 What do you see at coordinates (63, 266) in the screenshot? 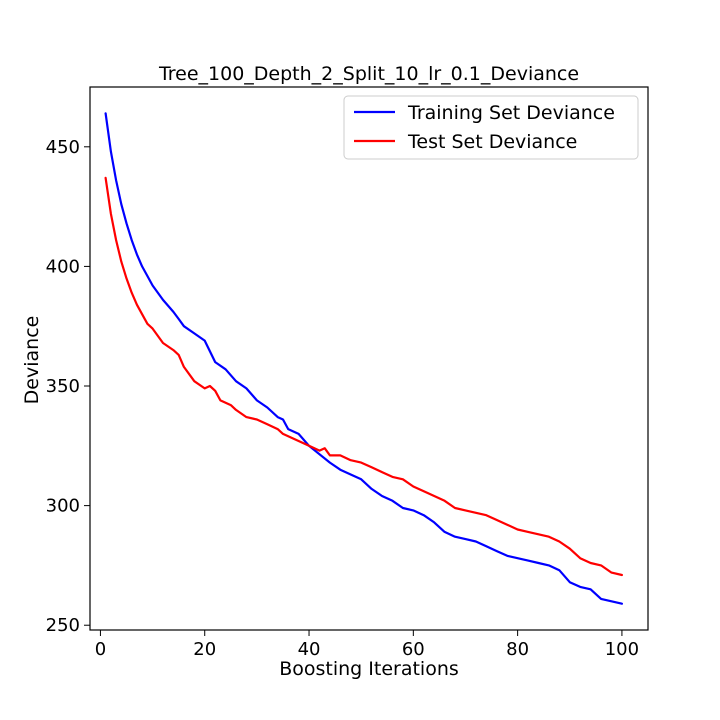
I see `y-tick-label: 400` at bounding box center [63, 266].